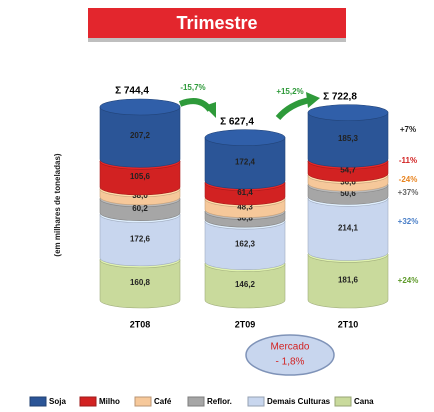 This screenshot has height=412, width=434. What do you see at coordinates (364, 401) in the screenshot?
I see `legend-label: Cana` at bounding box center [364, 401].